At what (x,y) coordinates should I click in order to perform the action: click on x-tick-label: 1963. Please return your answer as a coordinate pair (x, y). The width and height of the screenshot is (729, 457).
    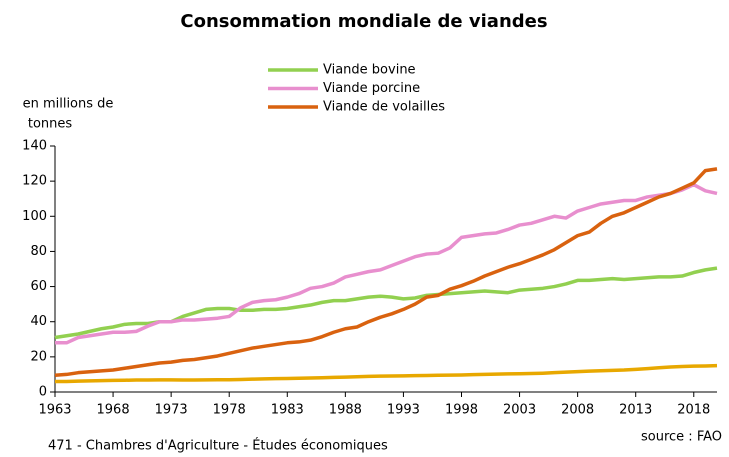
    Looking at the image, I should click on (54, 410).